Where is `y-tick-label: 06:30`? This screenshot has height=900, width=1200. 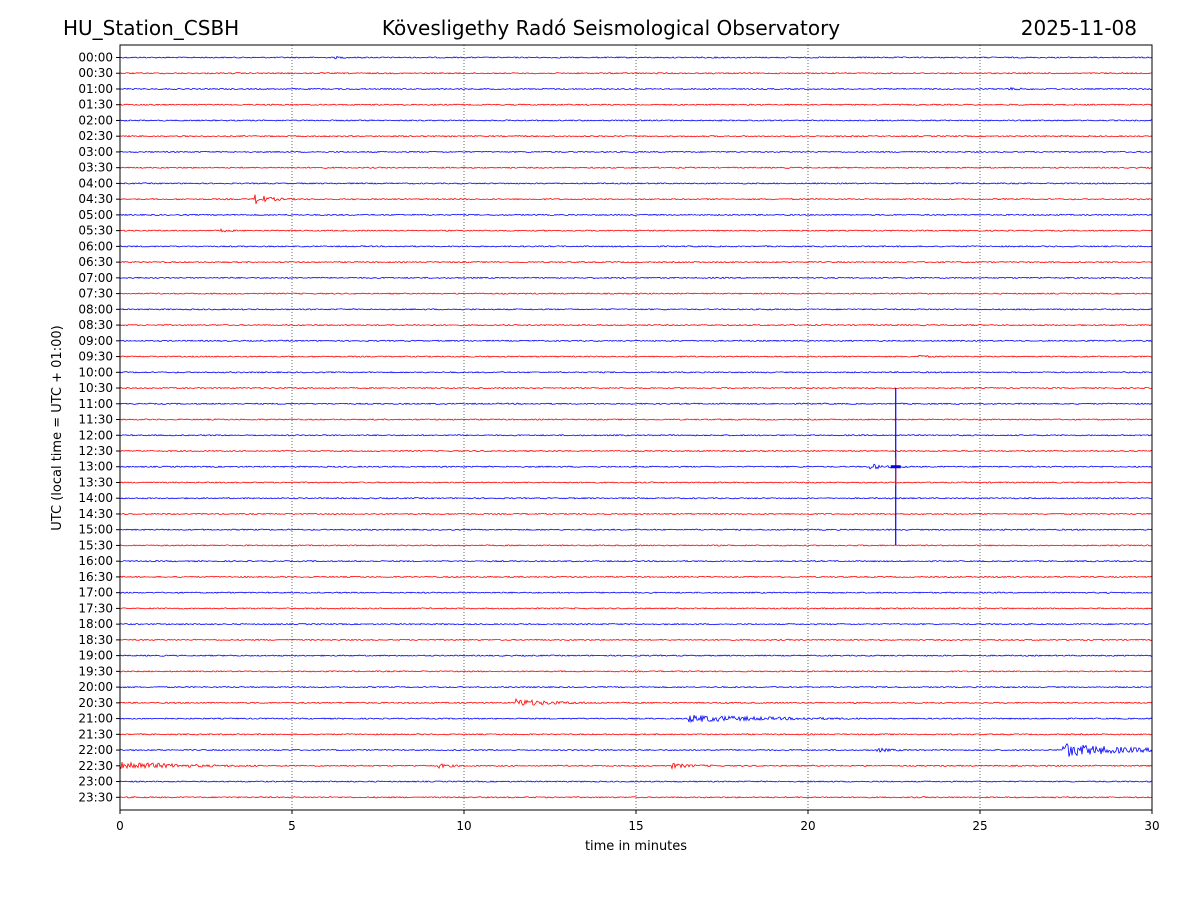
y-tick-label: 06:30 is located at coordinates (95, 262).